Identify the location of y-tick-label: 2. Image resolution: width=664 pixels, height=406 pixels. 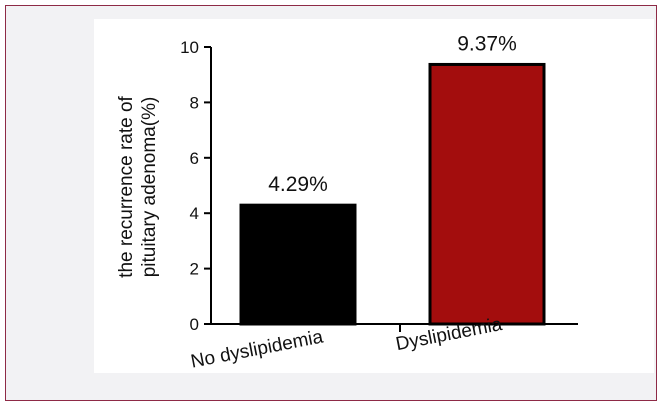
(194, 269).